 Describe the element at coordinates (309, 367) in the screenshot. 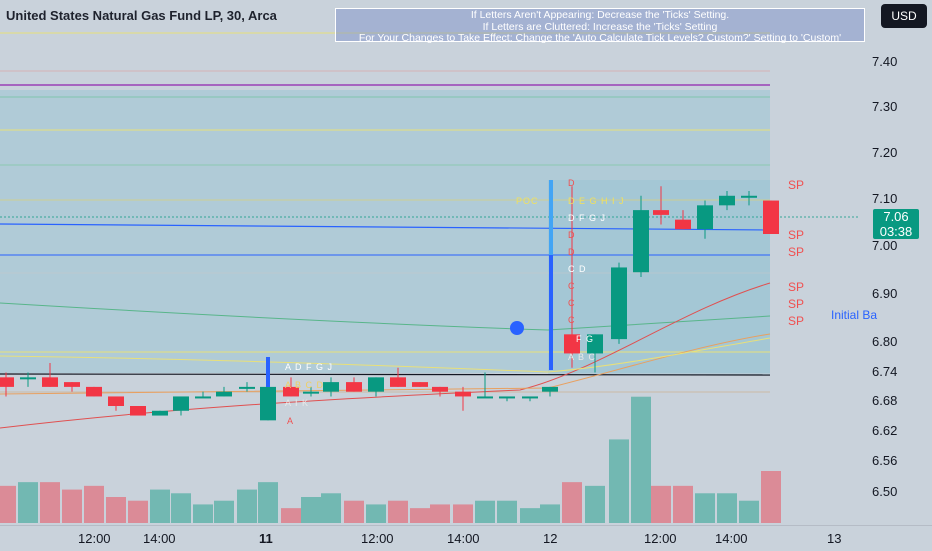

I see `profile-letters: A D F G J` at that location.